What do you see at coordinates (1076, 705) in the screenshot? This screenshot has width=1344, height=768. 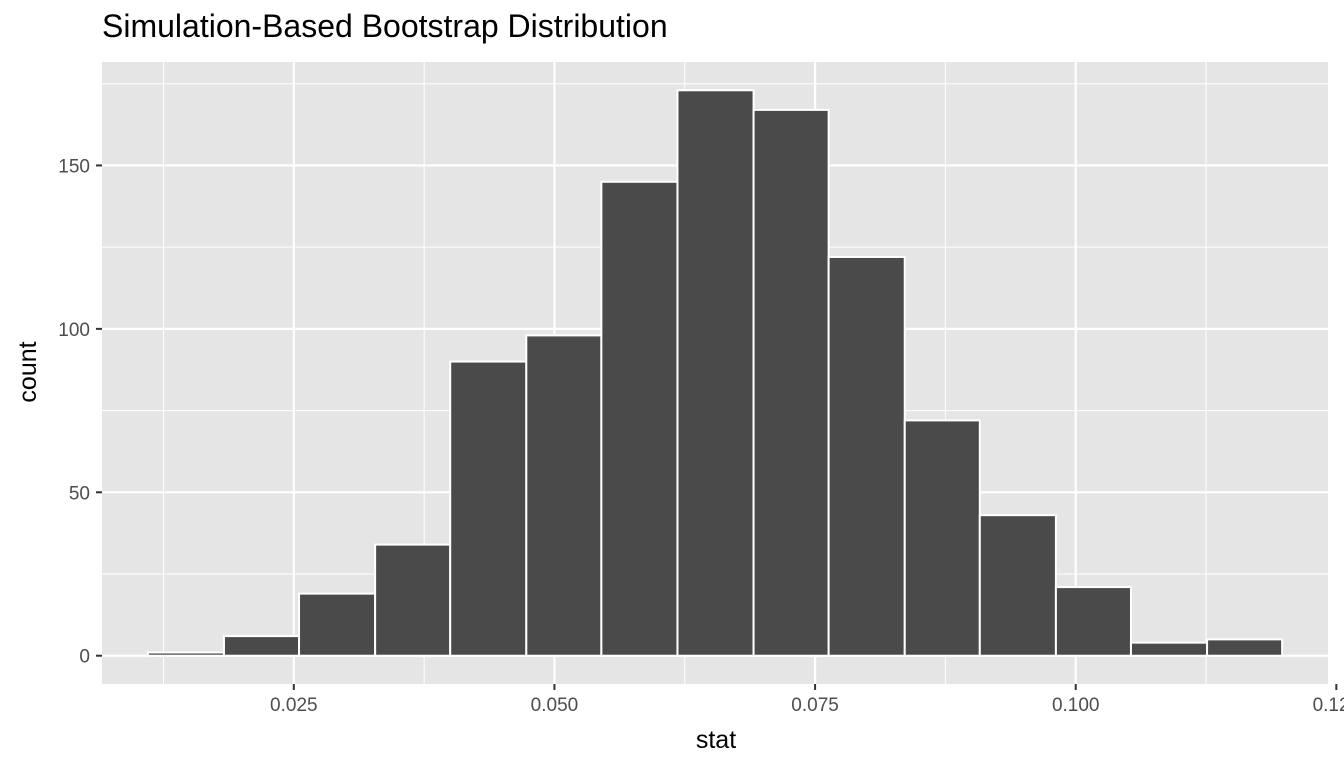 I see `x-tick-label: 0.100` at bounding box center [1076, 705].